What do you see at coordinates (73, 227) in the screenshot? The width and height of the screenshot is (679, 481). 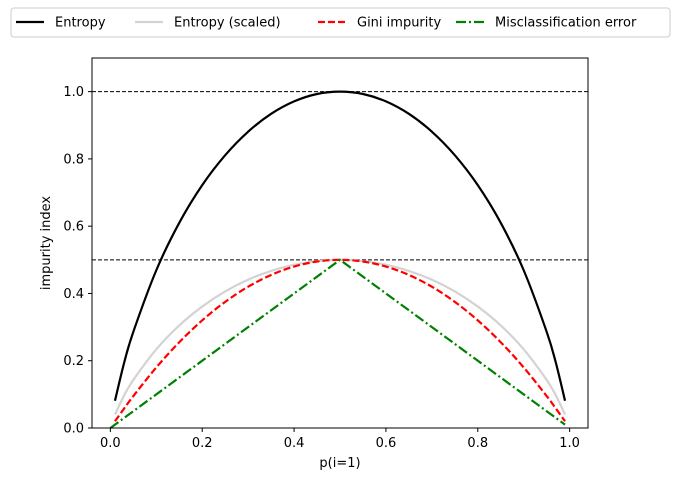 I see `y-tick-label: 0.6` at bounding box center [73, 227].